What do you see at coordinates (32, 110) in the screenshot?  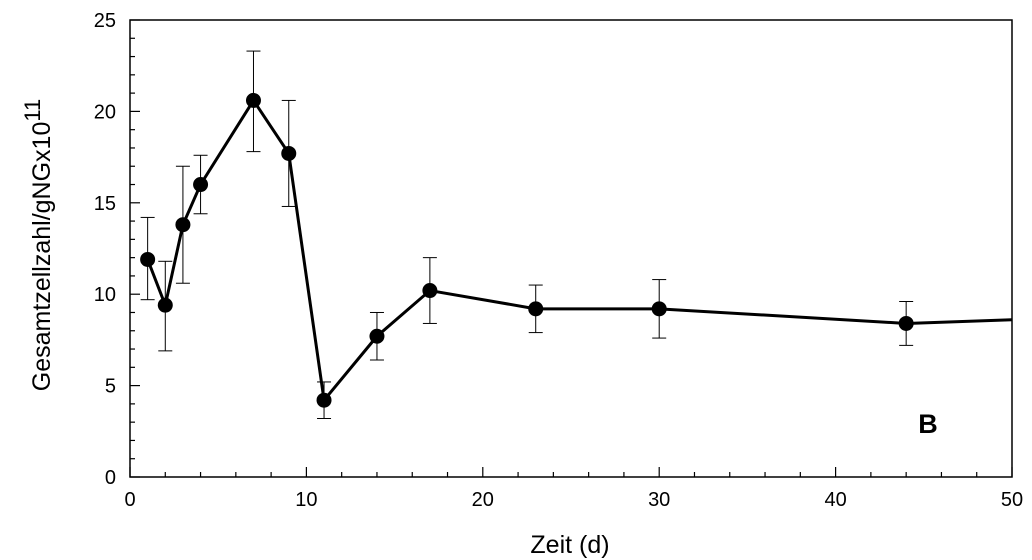 I see `y-axis-title-exponent: 11` at bounding box center [32, 110].